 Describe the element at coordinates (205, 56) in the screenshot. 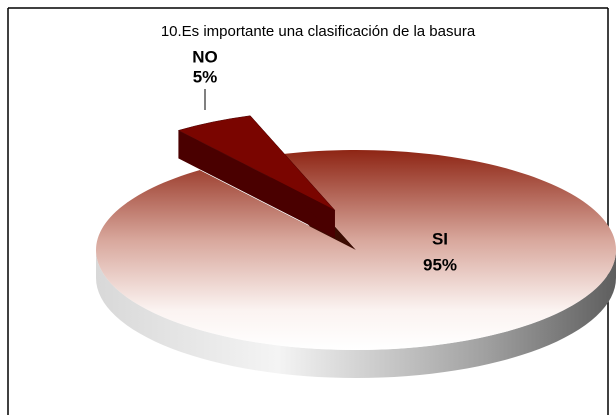

I see `slice-label: NO` at that location.